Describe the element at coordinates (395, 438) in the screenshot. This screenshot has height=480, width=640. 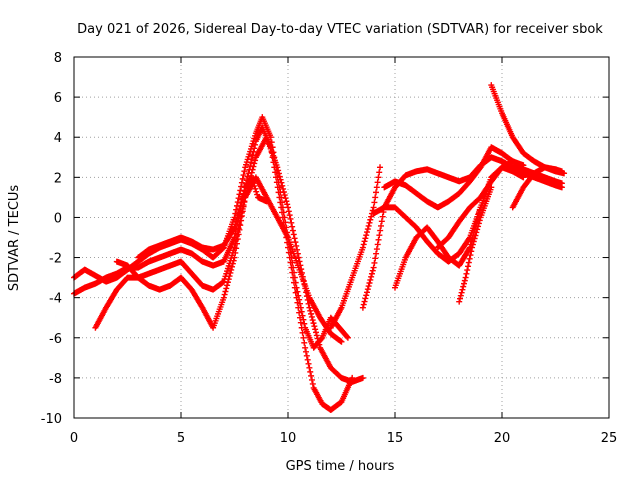
I see `x-tick-label: 15` at that location.